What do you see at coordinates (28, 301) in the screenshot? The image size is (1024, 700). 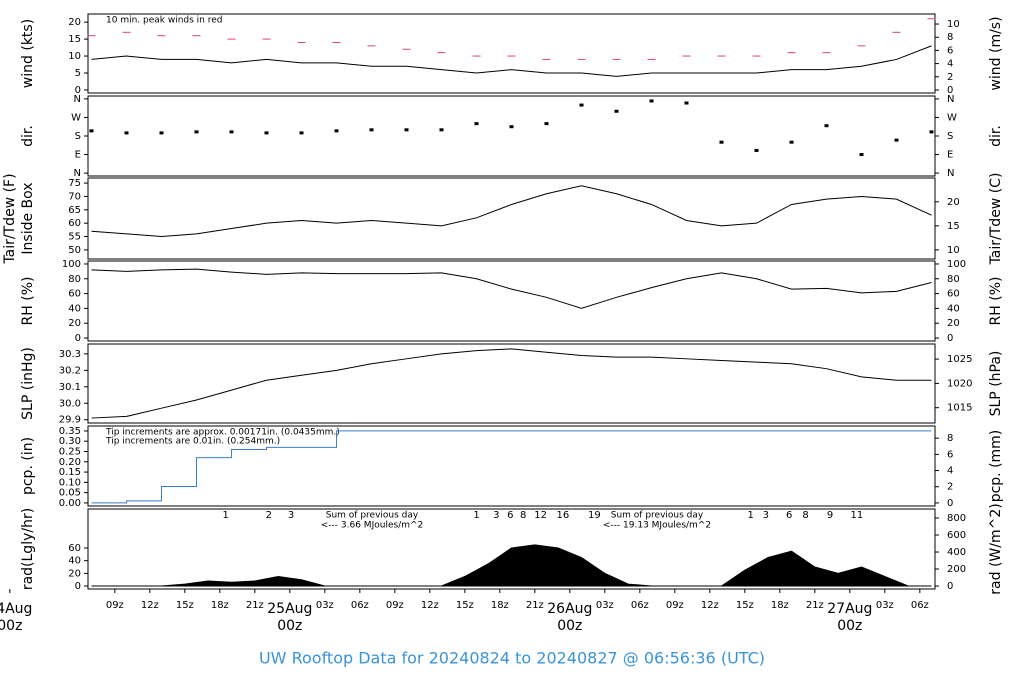 I see `y-axis-label: RH (%)` at bounding box center [28, 301].